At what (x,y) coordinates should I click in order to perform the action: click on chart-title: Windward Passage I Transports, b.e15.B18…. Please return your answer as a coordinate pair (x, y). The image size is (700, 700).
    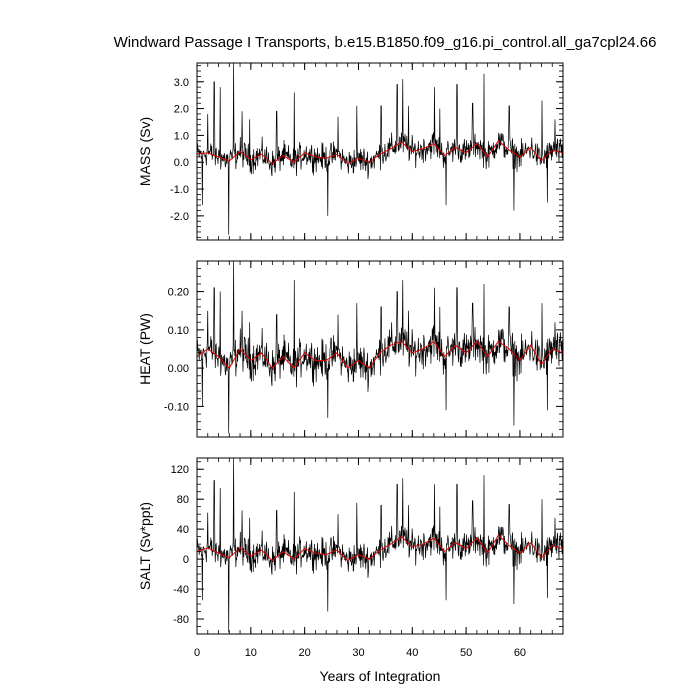
    Looking at the image, I should click on (385, 42).